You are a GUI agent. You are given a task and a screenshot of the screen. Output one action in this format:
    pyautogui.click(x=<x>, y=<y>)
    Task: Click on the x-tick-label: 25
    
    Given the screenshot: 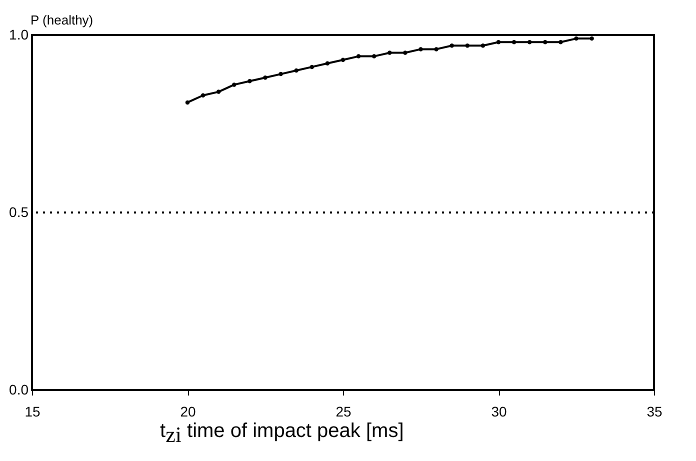 What is the action you would take?
    pyautogui.click(x=344, y=412)
    